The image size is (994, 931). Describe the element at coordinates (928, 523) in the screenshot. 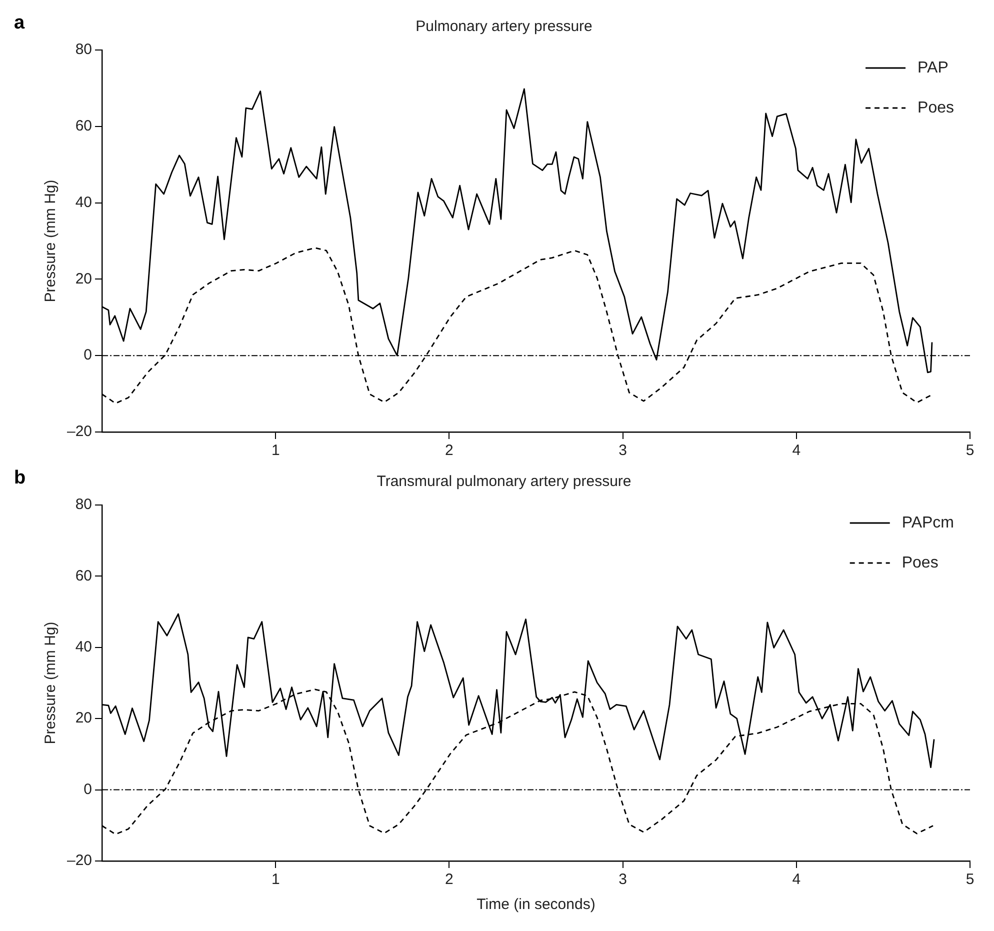

I see `legend-label: PAPcm` at that location.